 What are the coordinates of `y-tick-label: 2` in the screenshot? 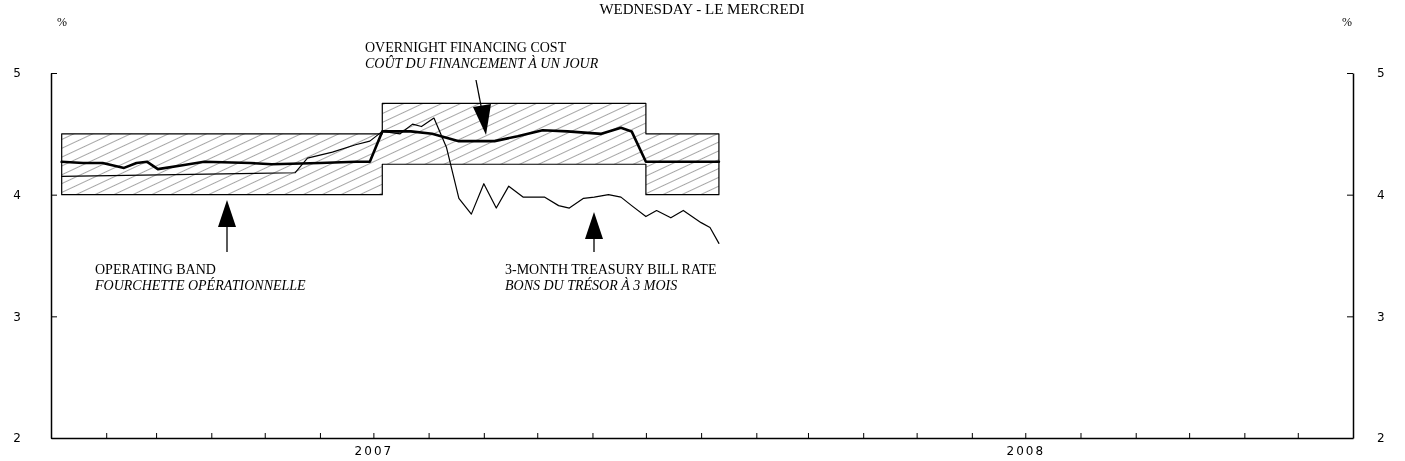 It's located at (17, 438).